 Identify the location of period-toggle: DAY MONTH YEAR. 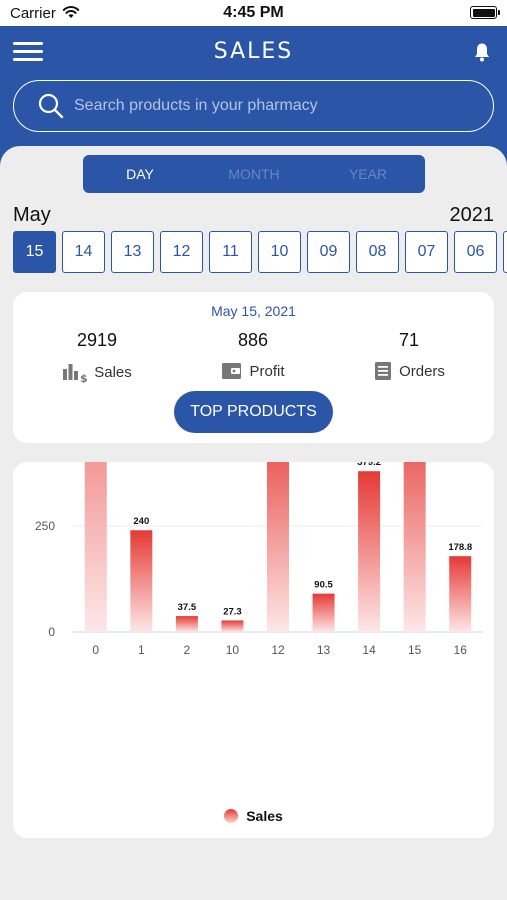
(254, 174).